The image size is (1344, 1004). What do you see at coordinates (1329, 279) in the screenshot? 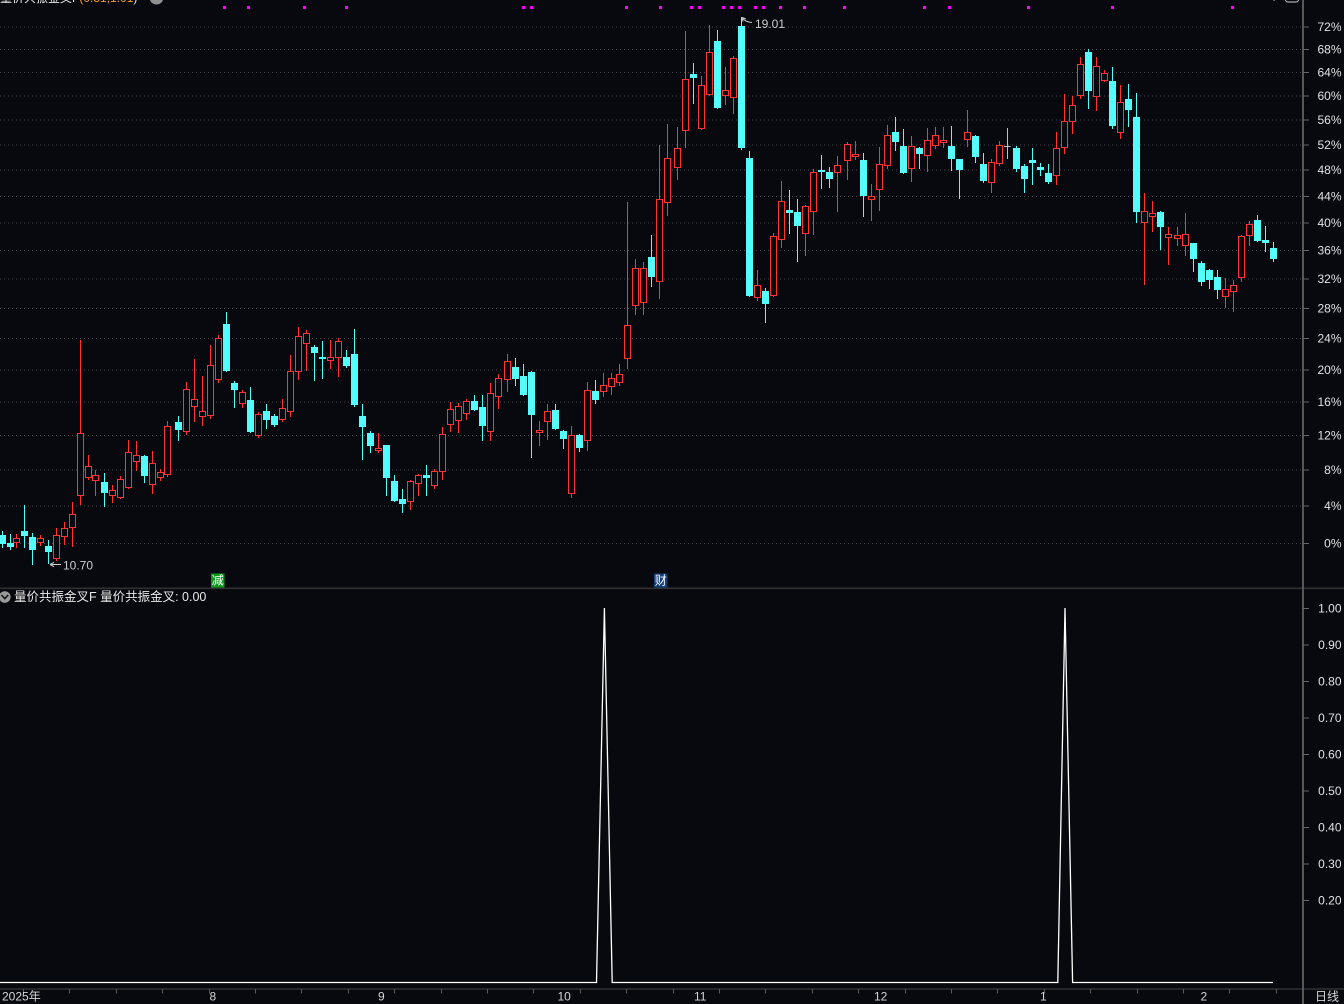
I see `svg-text: 32%` at bounding box center [1329, 279].